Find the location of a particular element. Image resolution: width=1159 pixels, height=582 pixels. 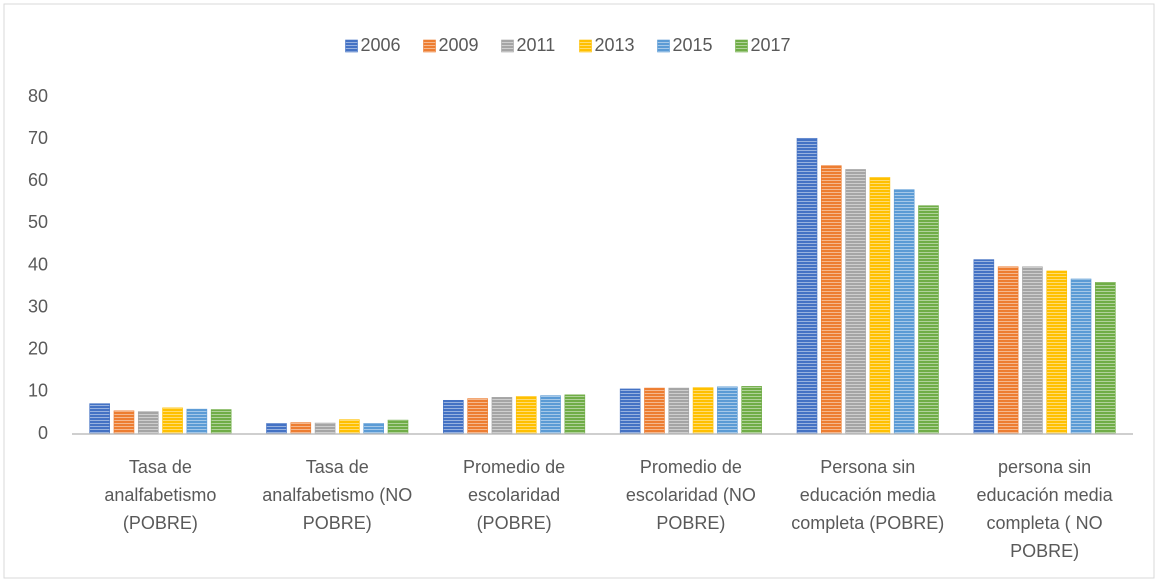

legend-label: 2013 is located at coordinates (615, 45).